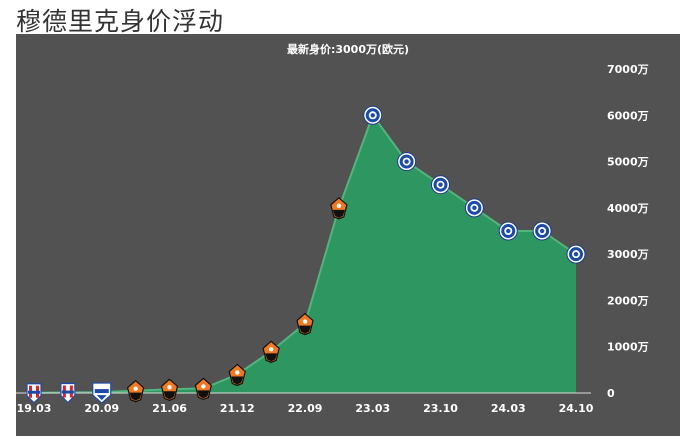 The image size is (680, 448). What do you see at coordinates (508, 408) in the screenshot?
I see `x-tick-label: 24.03` at bounding box center [508, 408].